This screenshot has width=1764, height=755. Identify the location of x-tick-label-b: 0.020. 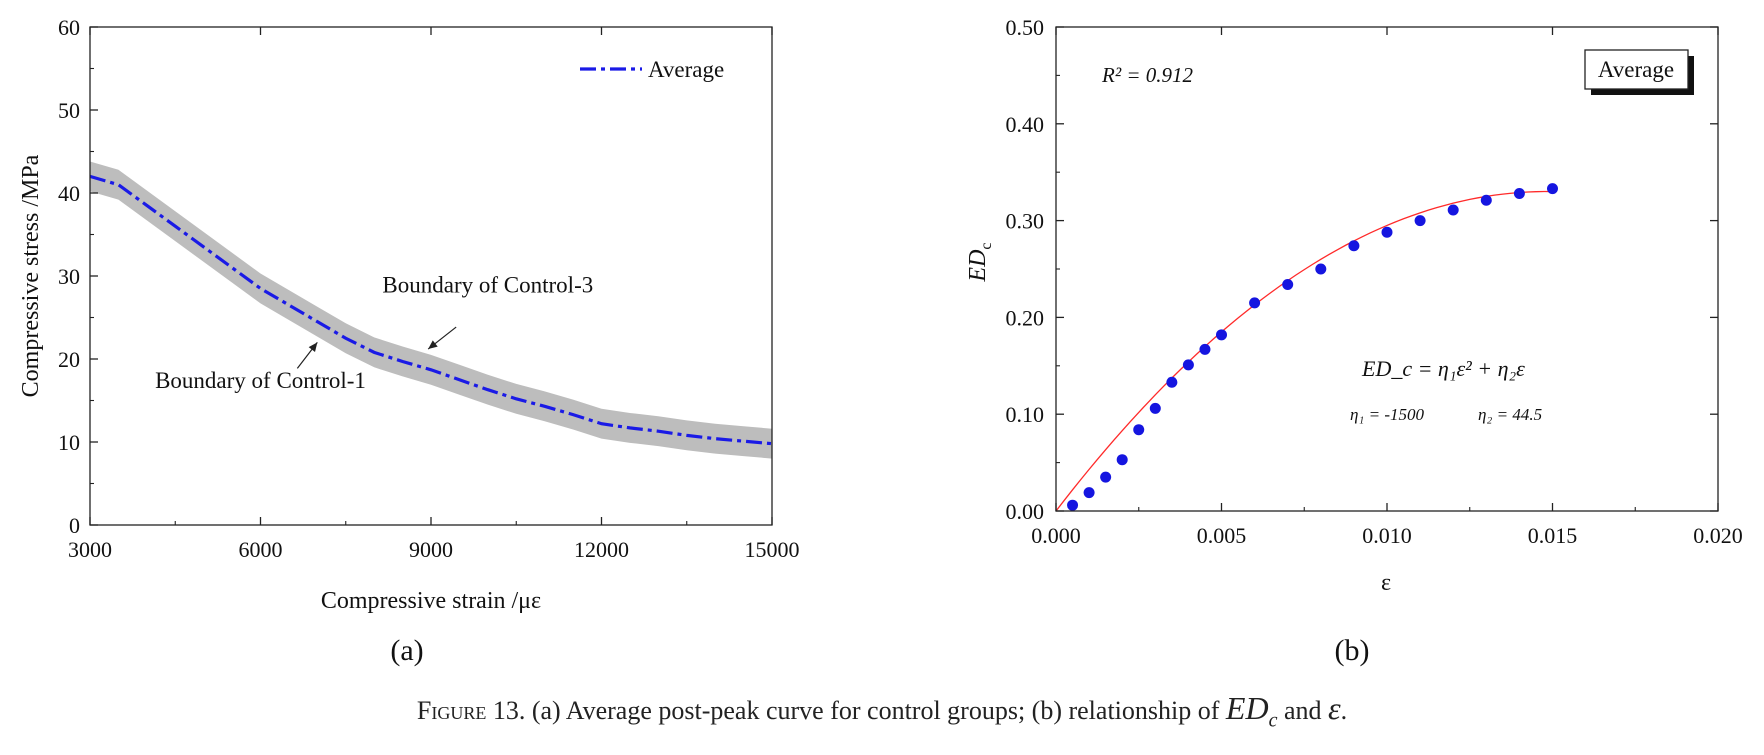
(1718, 535).